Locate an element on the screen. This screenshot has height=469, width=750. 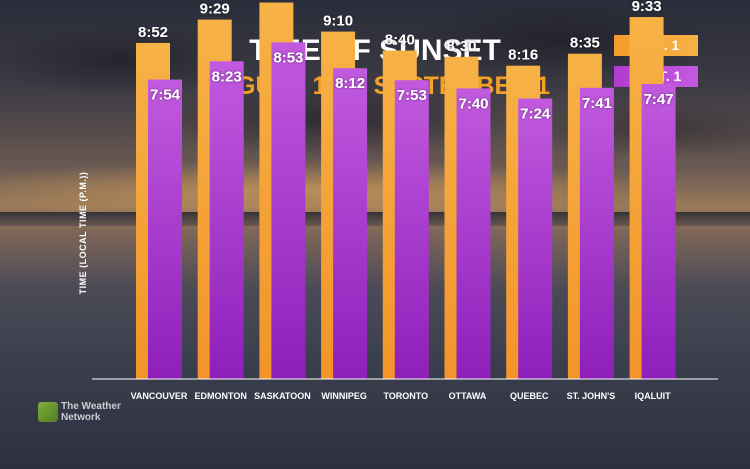
value-label-sept-iqaluit: 7:47 is located at coordinates (659, 99).